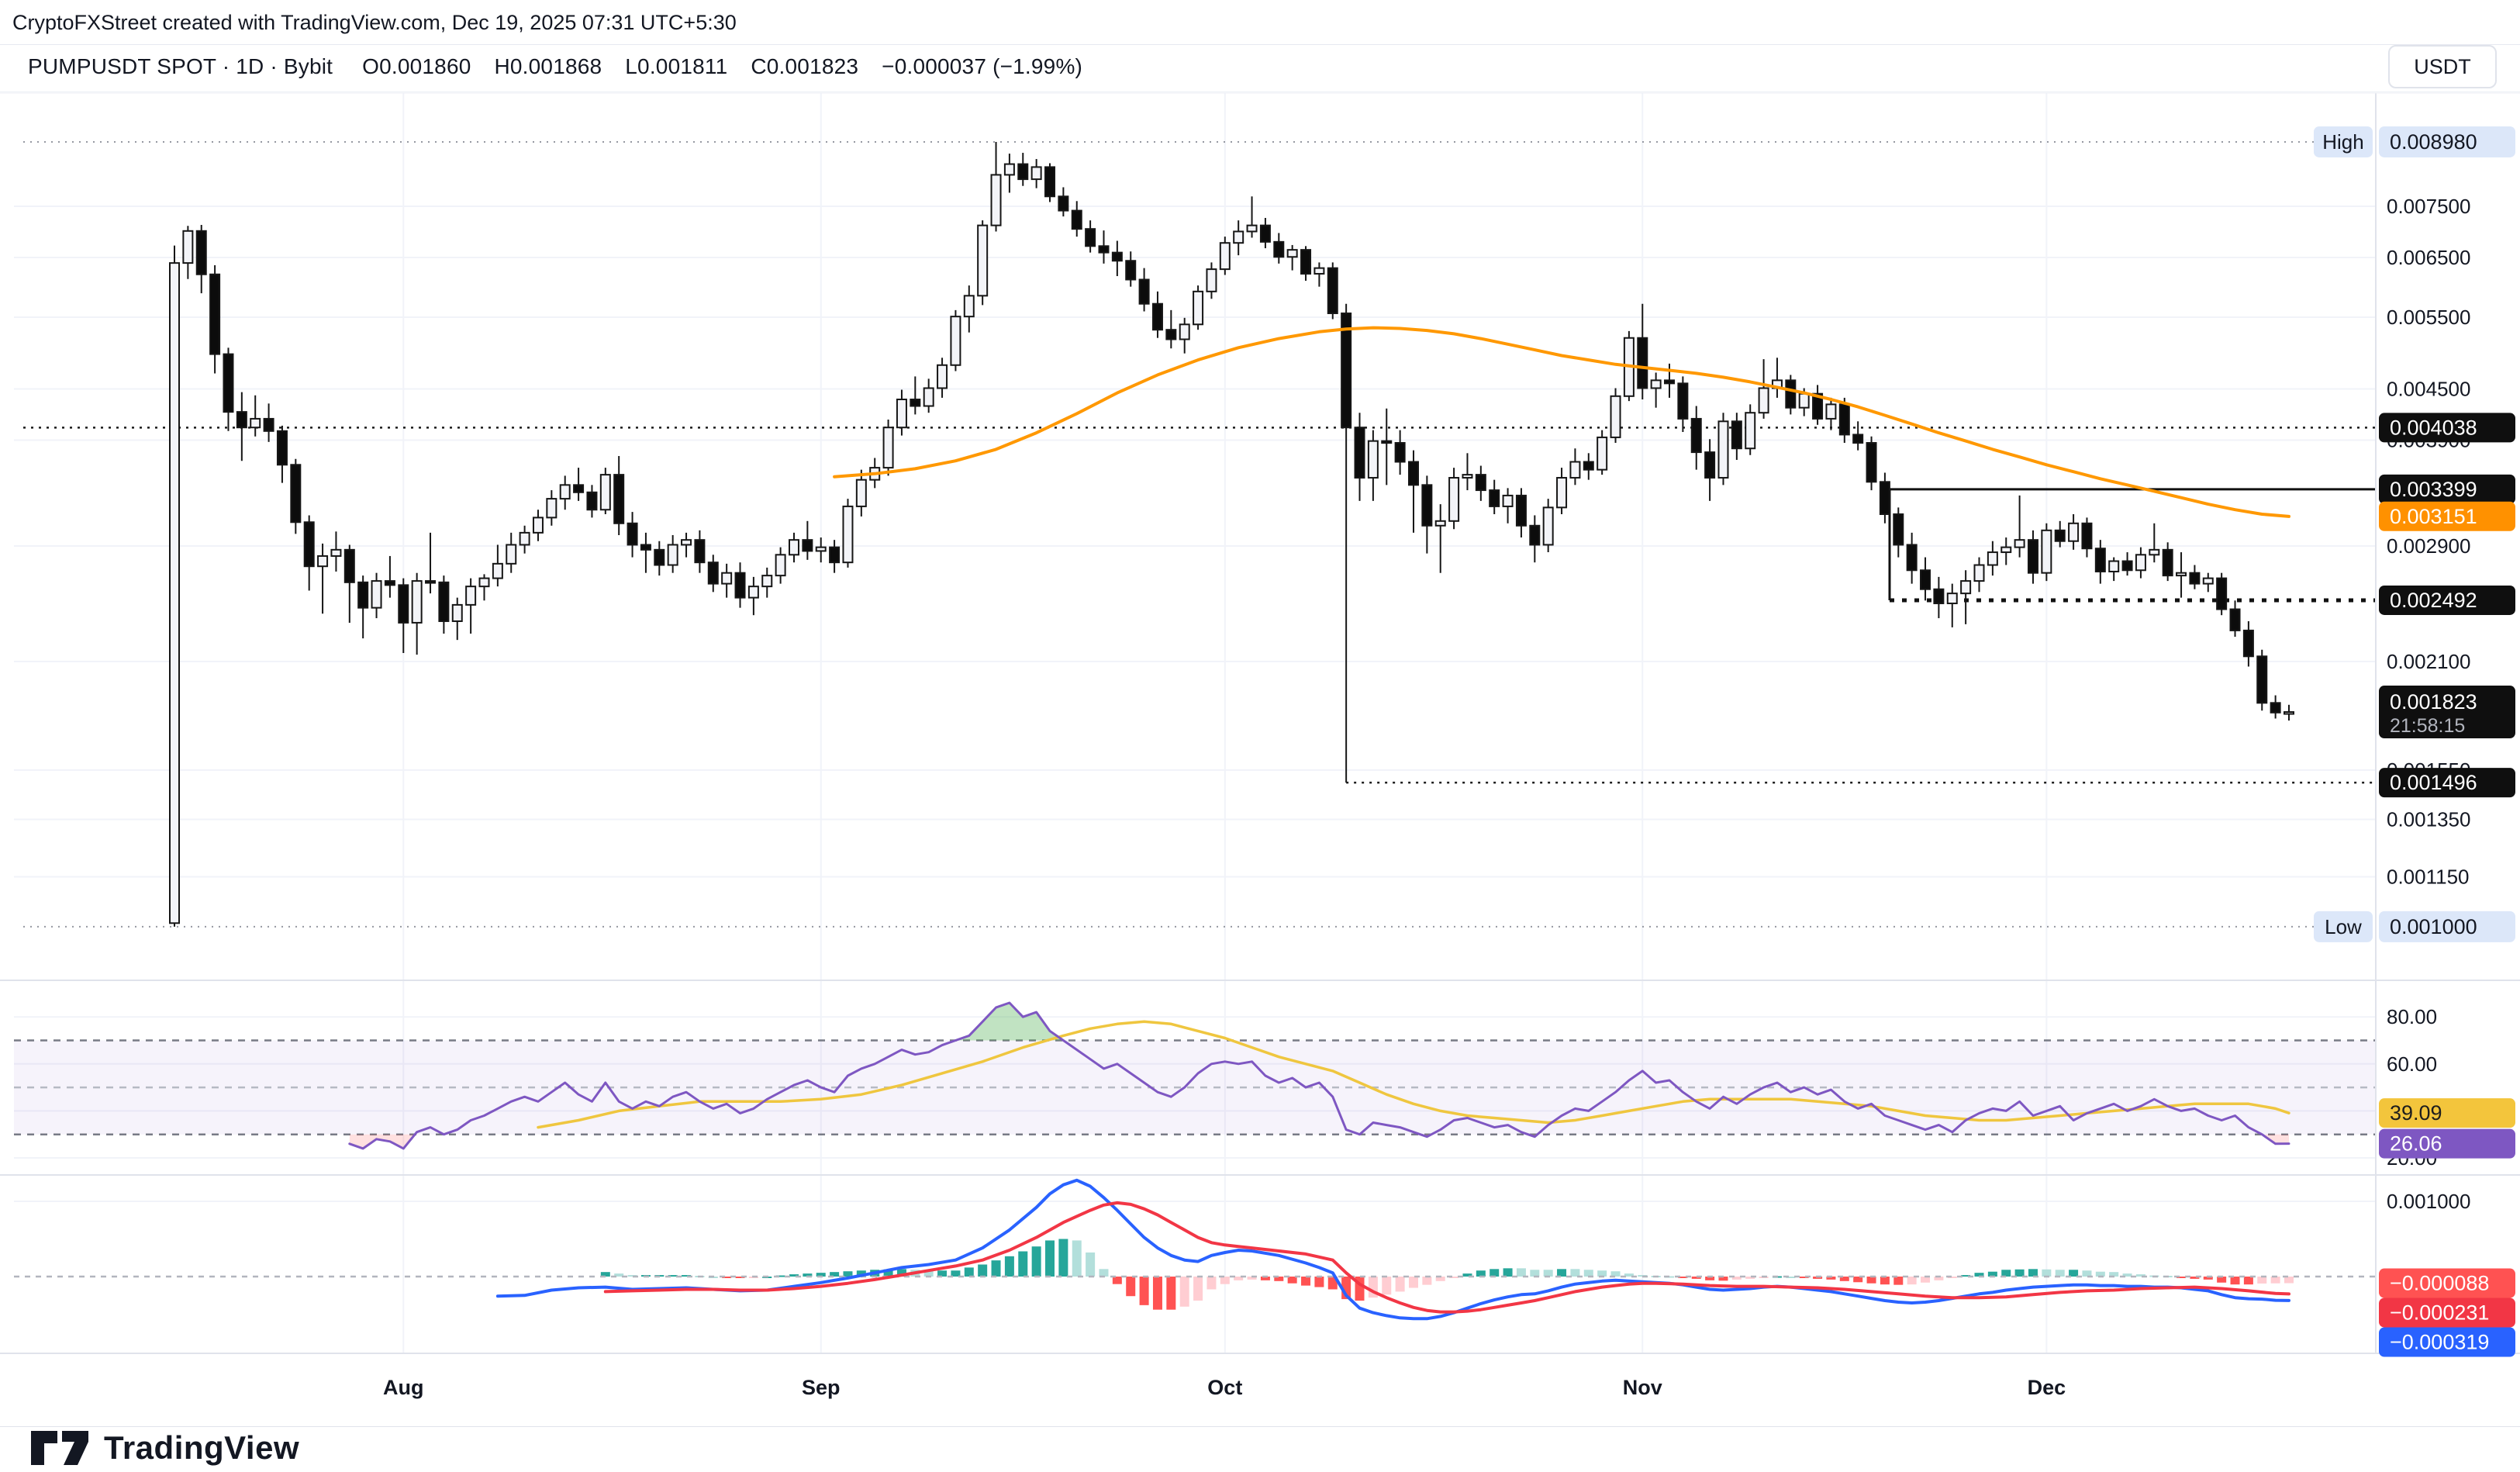 The width and height of the screenshot is (2520, 1472). What do you see at coordinates (1446, 1257) in the screenshot?
I see `macd-signal-line` at bounding box center [1446, 1257].